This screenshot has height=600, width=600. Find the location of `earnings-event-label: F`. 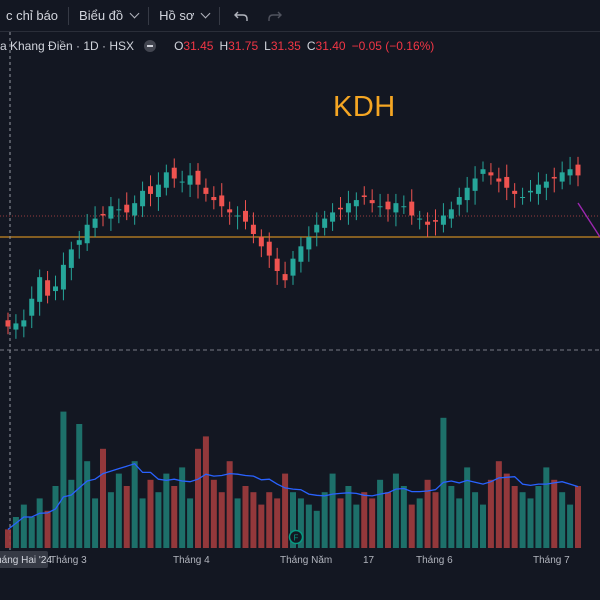

earnings-event-label: F is located at coordinates (296, 538).